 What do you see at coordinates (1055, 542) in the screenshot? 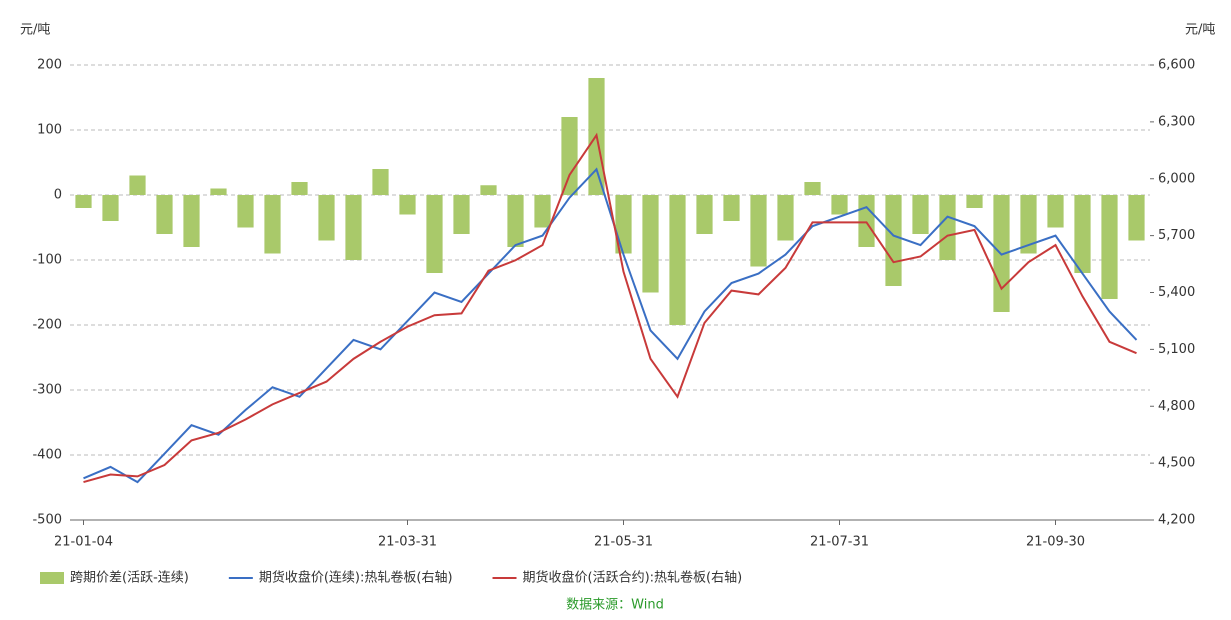
I see `x-tick-label: 21-09-30` at bounding box center [1055, 542].